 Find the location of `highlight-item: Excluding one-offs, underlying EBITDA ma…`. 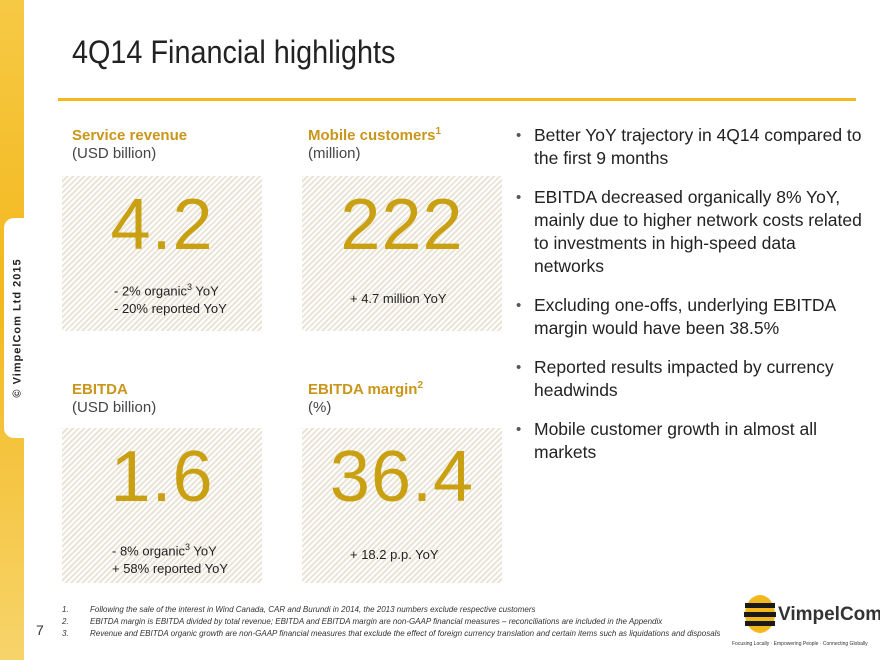

highlight-item: Excluding one-offs, underlying EBITDA ma… is located at coordinates (691, 317).